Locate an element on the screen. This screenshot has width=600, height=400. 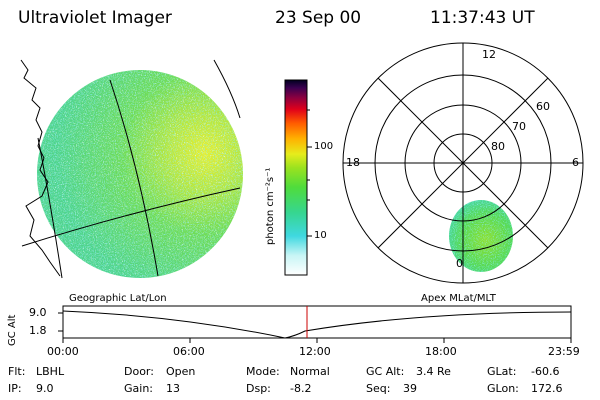
param-dsp-key: Dsp: is located at coordinates (258, 388).